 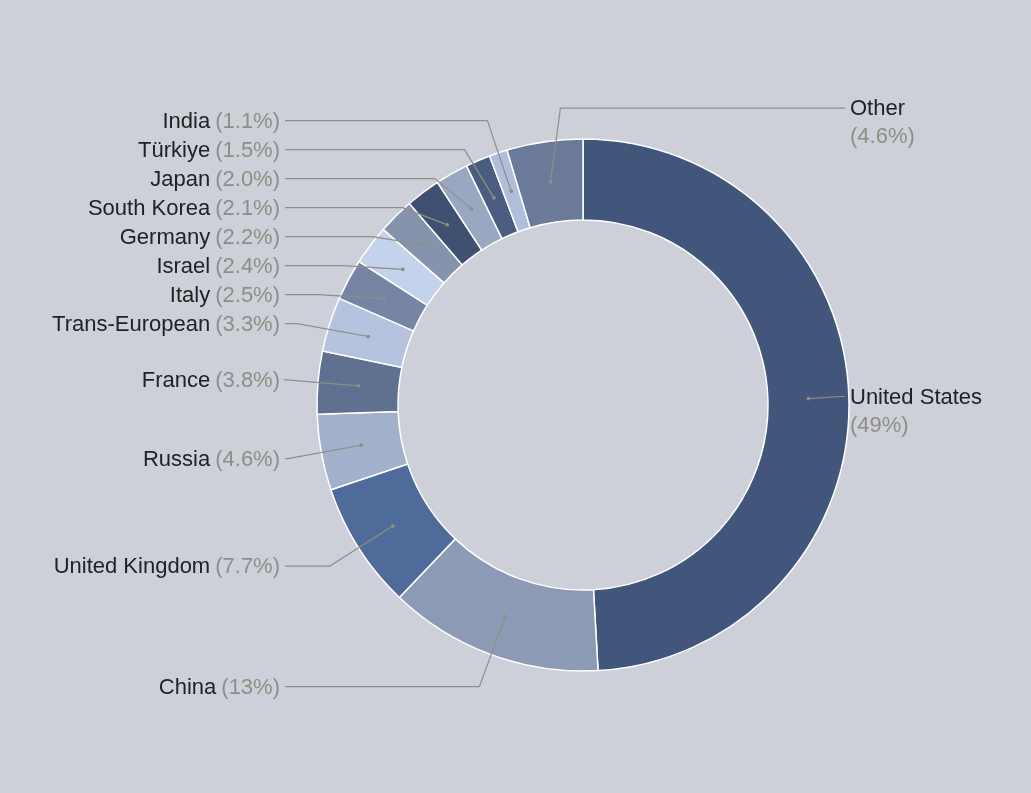 What do you see at coordinates (247, 294) in the screenshot?
I see `data-label: (2.5%)` at bounding box center [247, 294].